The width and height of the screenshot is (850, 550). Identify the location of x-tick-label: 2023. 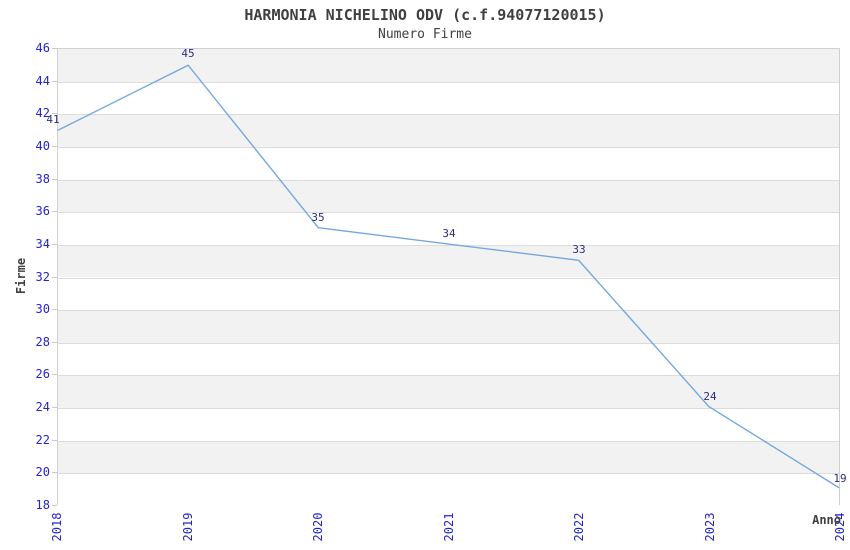
(710, 527).